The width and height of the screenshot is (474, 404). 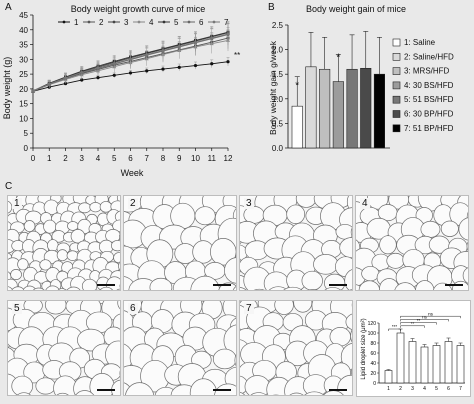 I want to click on x-tick-label: 9, so click(x=179, y=158).